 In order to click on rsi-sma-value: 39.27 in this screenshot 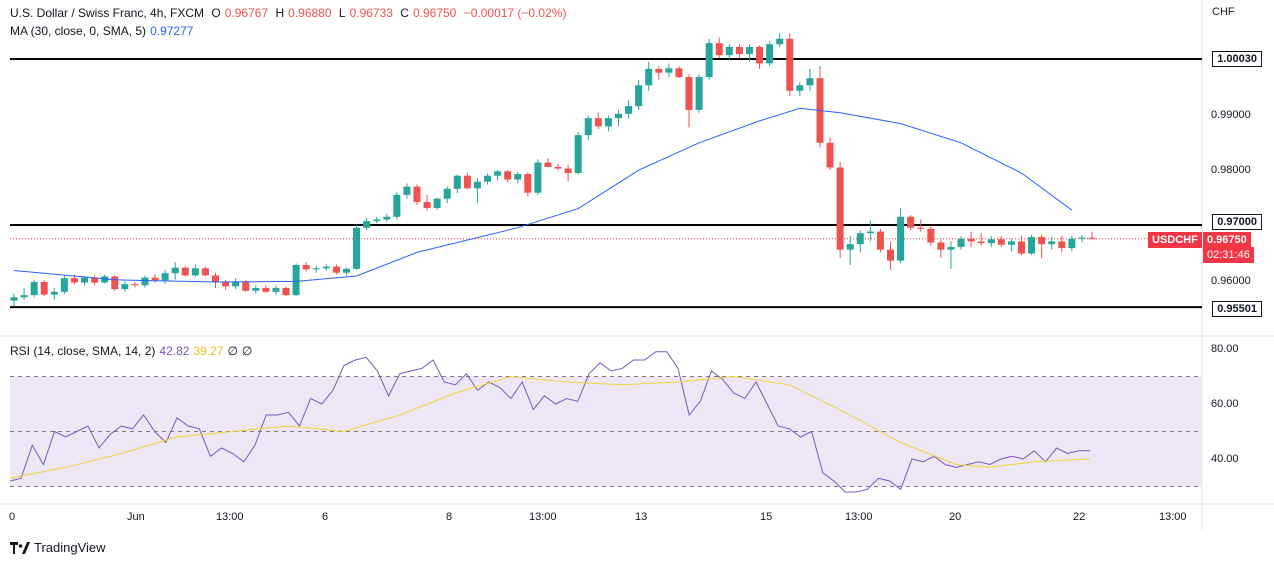, I will do `click(208, 351)`.